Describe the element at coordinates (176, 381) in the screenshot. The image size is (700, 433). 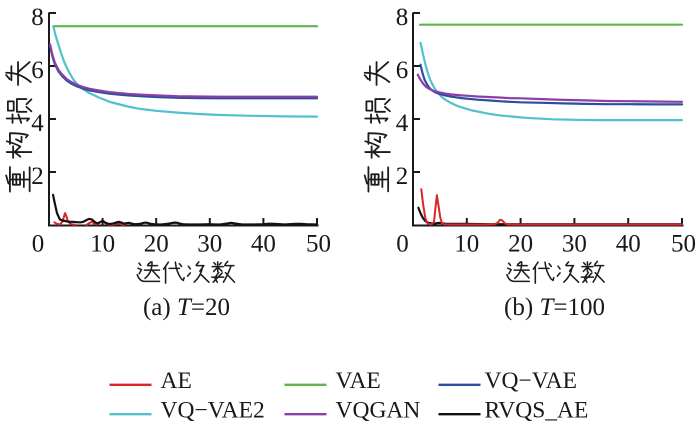
I see `svg-text: AE` at that location.